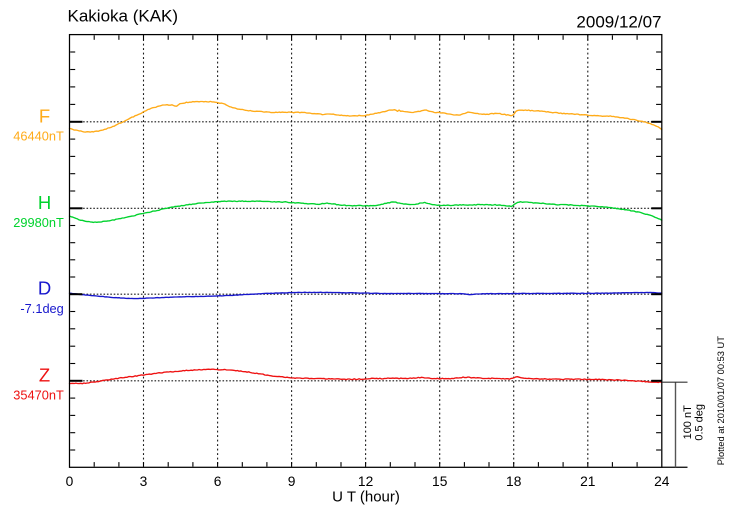 The width and height of the screenshot is (730, 520). What do you see at coordinates (587, 481) in the screenshot?
I see `svg-text: 21` at bounding box center [587, 481].